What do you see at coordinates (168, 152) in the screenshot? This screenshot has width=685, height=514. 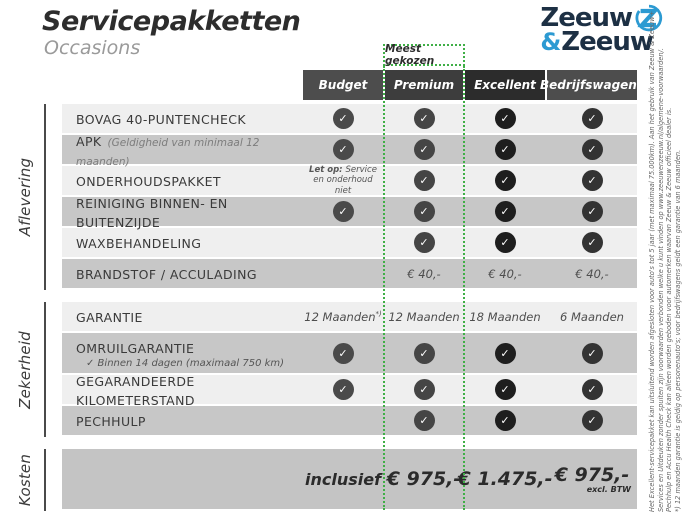 I see `row-sublabel: (Geldigheid van minimaal 12 maanden)` at bounding box center [168, 152].